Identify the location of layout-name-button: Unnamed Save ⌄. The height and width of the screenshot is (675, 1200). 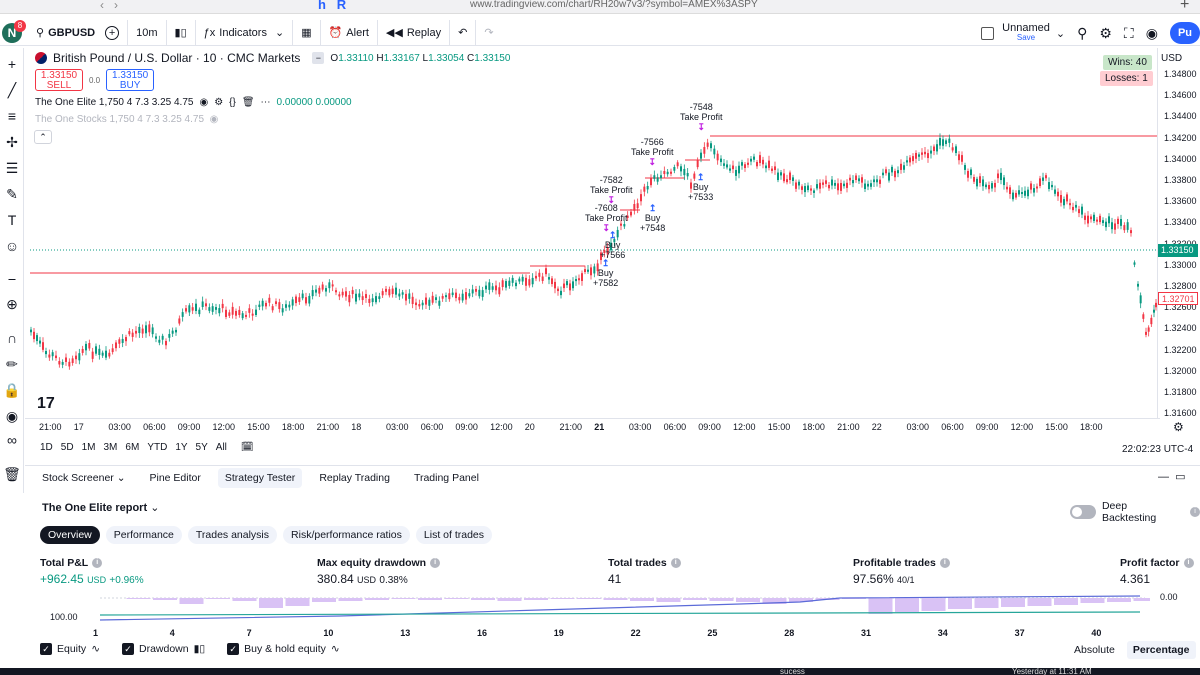
(1023, 33).